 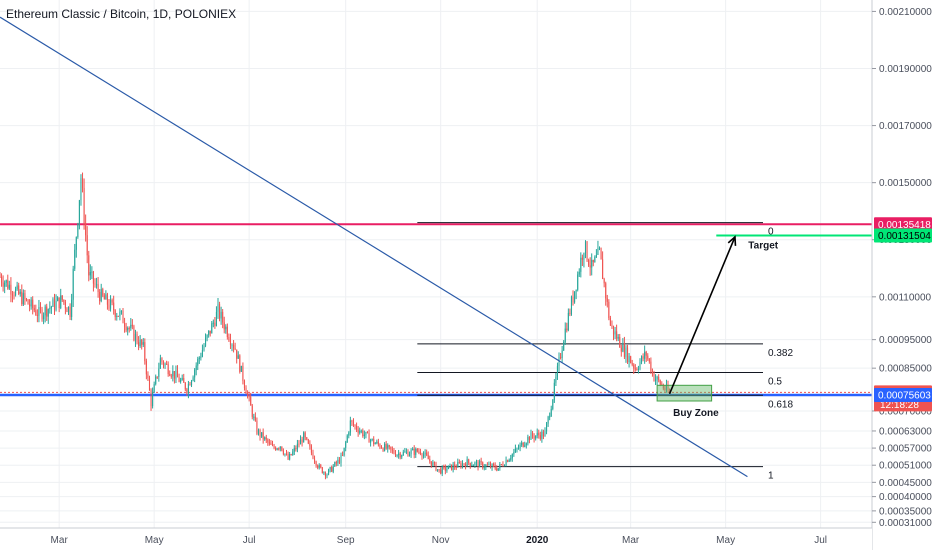 I want to click on time-axis: Mar May Jul Sep Nov 2020 Mar May Jul, so click(x=436, y=538).